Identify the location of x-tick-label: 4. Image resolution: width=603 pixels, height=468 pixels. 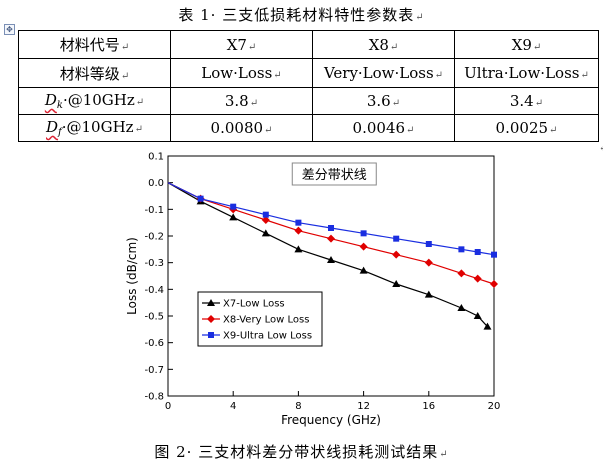
(233, 406).